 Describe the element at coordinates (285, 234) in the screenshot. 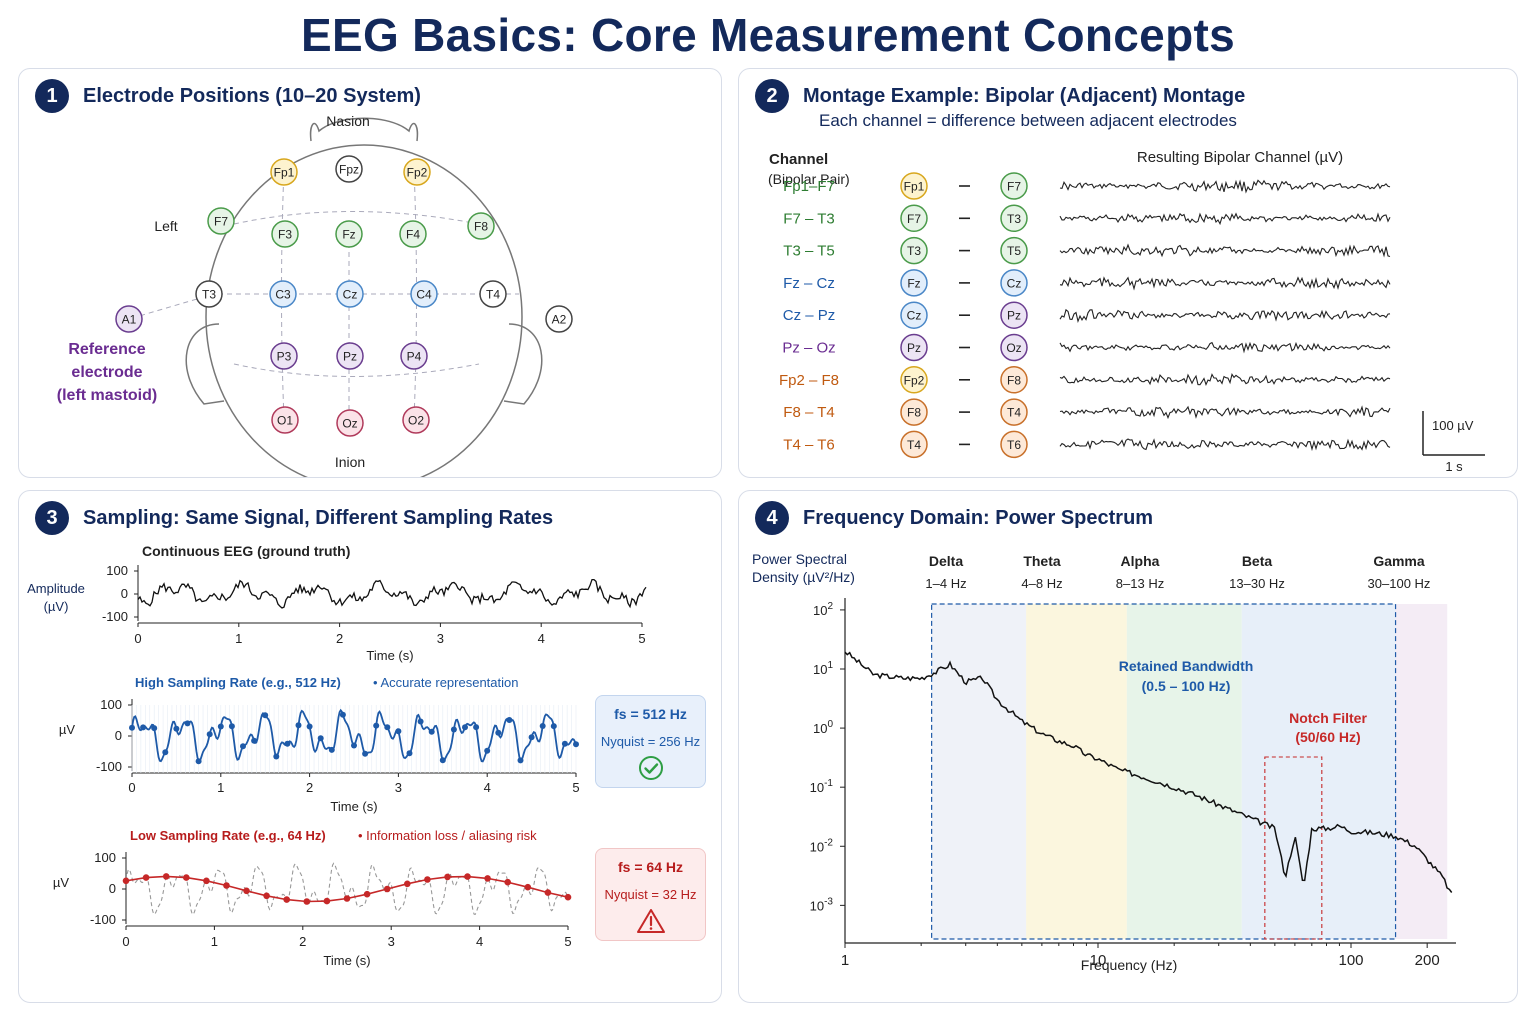

I see `electrode-f3: F3` at that location.